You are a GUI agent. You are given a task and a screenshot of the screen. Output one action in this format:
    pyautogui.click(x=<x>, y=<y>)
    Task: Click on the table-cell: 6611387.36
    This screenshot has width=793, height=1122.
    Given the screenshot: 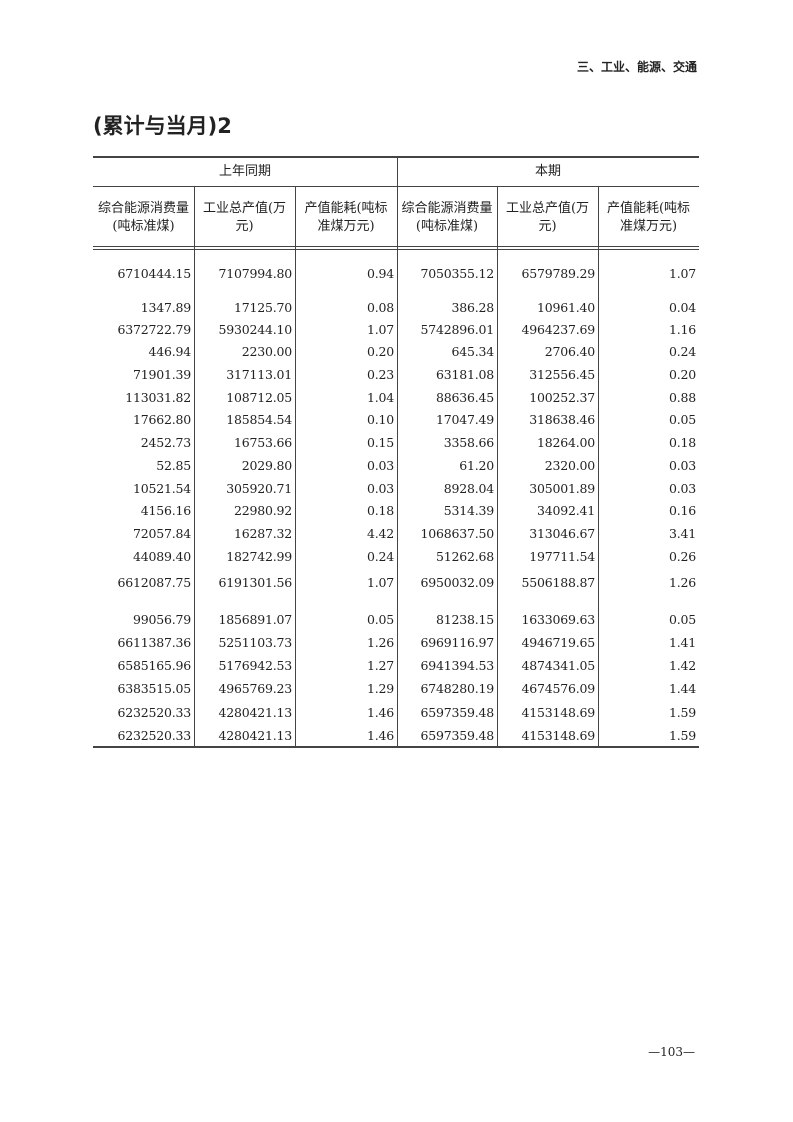 What is the action you would take?
    pyautogui.click(x=154, y=642)
    